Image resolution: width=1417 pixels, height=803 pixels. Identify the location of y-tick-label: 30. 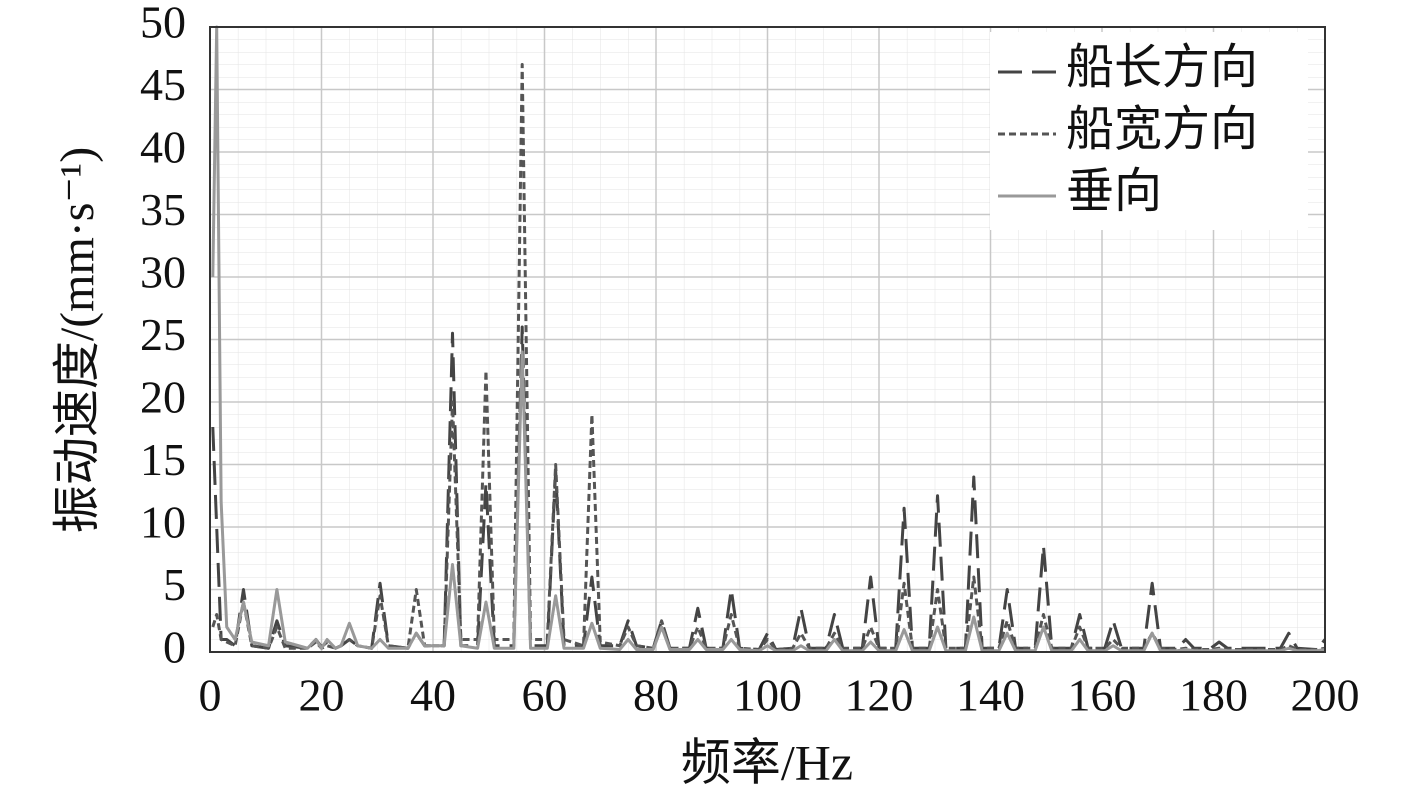
(163, 272).